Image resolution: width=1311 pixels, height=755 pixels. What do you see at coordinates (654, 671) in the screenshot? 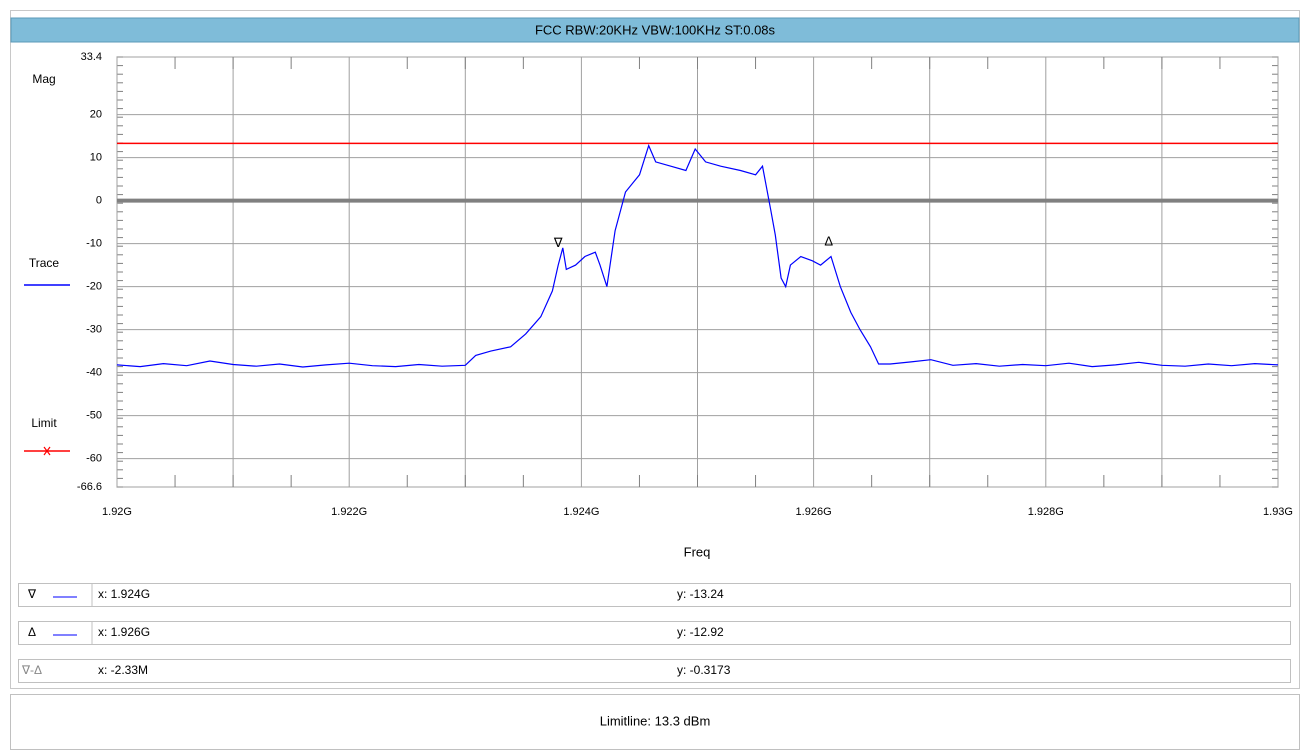
I see `delta-row` at bounding box center [654, 671].